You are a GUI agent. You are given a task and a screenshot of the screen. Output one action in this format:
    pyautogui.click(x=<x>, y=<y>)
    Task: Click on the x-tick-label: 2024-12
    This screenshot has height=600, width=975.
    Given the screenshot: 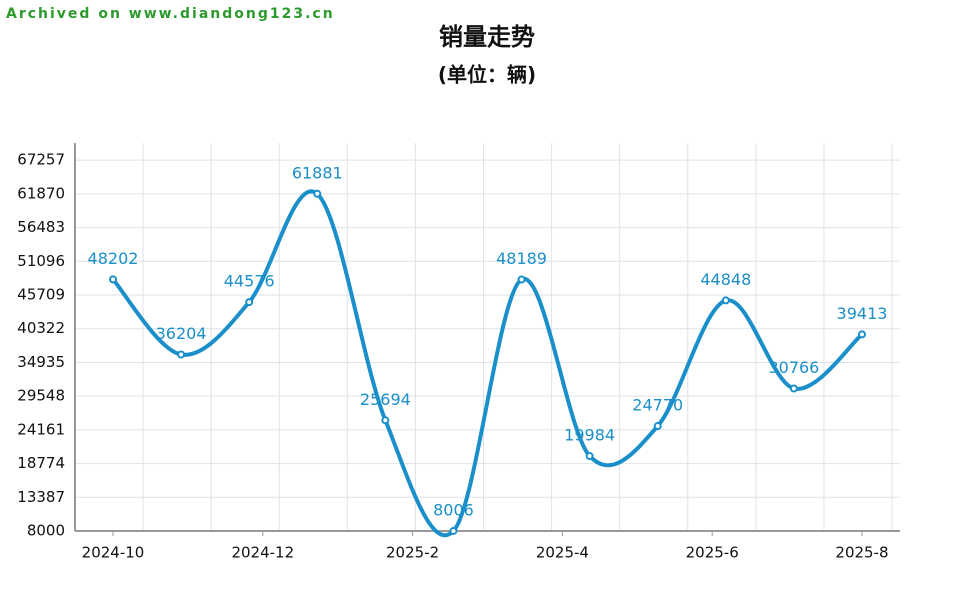 What is the action you would take?
    pyautogui.click(x=262, y=553)
    